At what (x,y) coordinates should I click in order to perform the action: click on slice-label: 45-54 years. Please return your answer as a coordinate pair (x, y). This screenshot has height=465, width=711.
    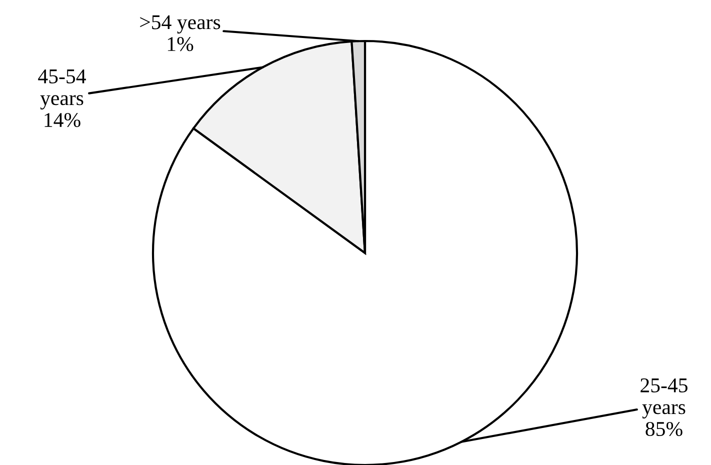
    Looking at the image, I should click on (62, 89).